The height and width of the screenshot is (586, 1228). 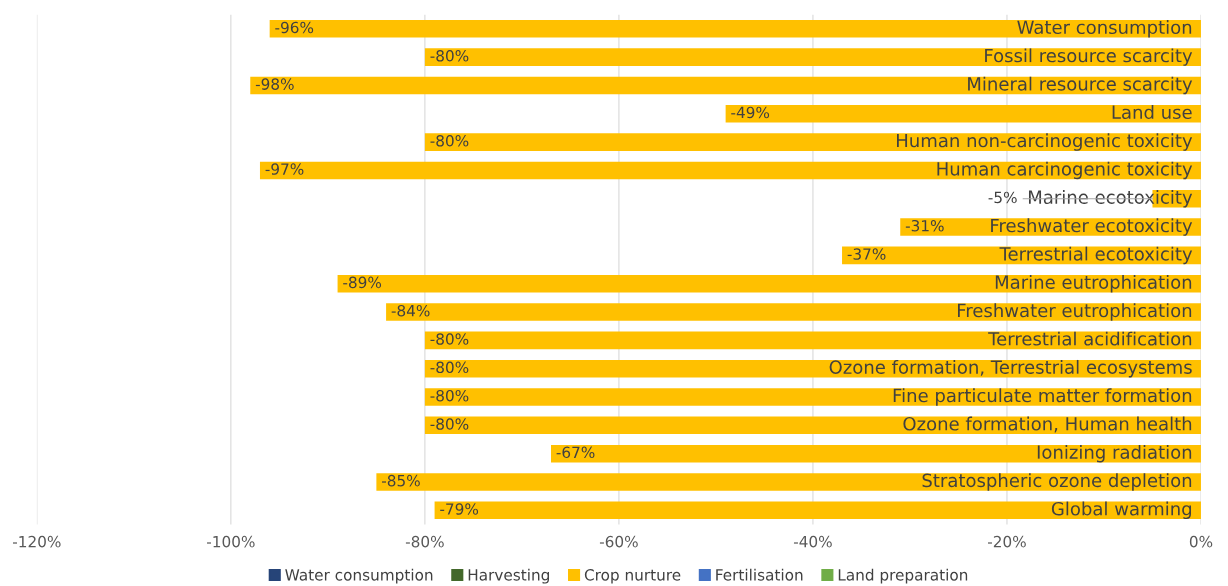 What do you see at coordinates (1042, 397) in the screenshot?
I see `y-tick-label: Fine particulate matter formation` at bounding box center [1042, 397].